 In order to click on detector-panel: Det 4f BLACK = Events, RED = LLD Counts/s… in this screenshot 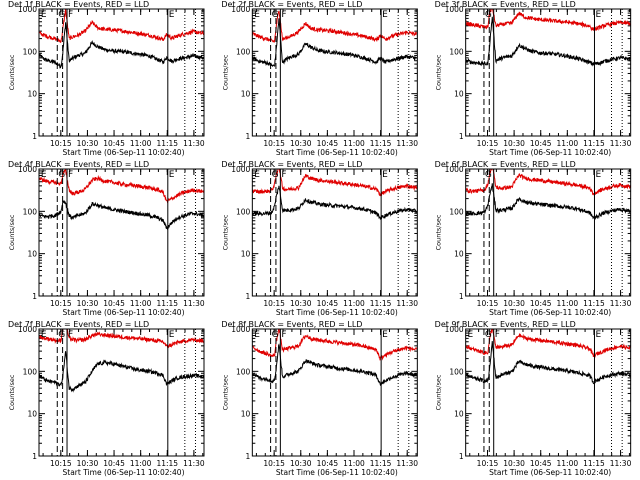, I will do `click(106, 238)`.